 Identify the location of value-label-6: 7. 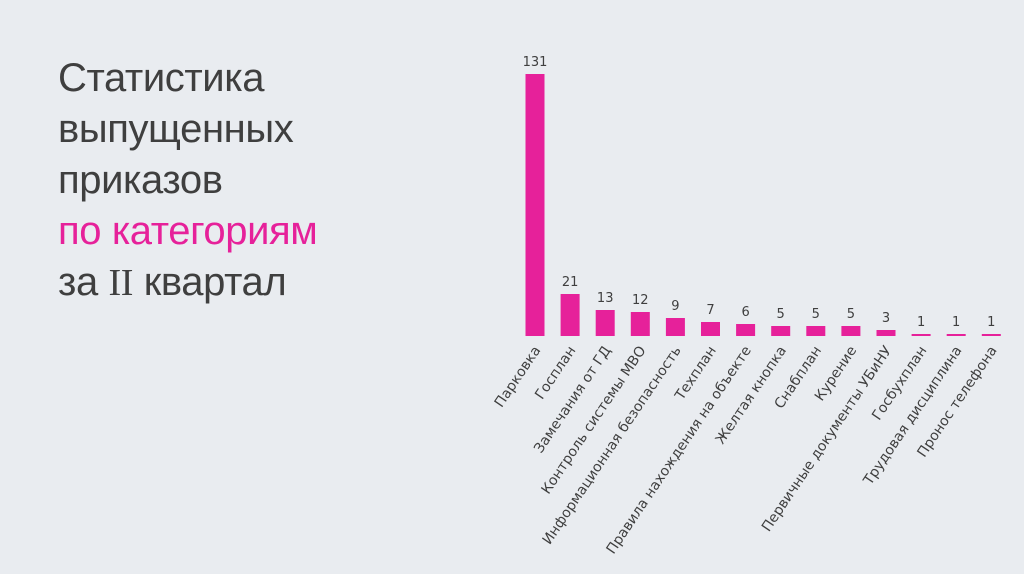
(710, 310).